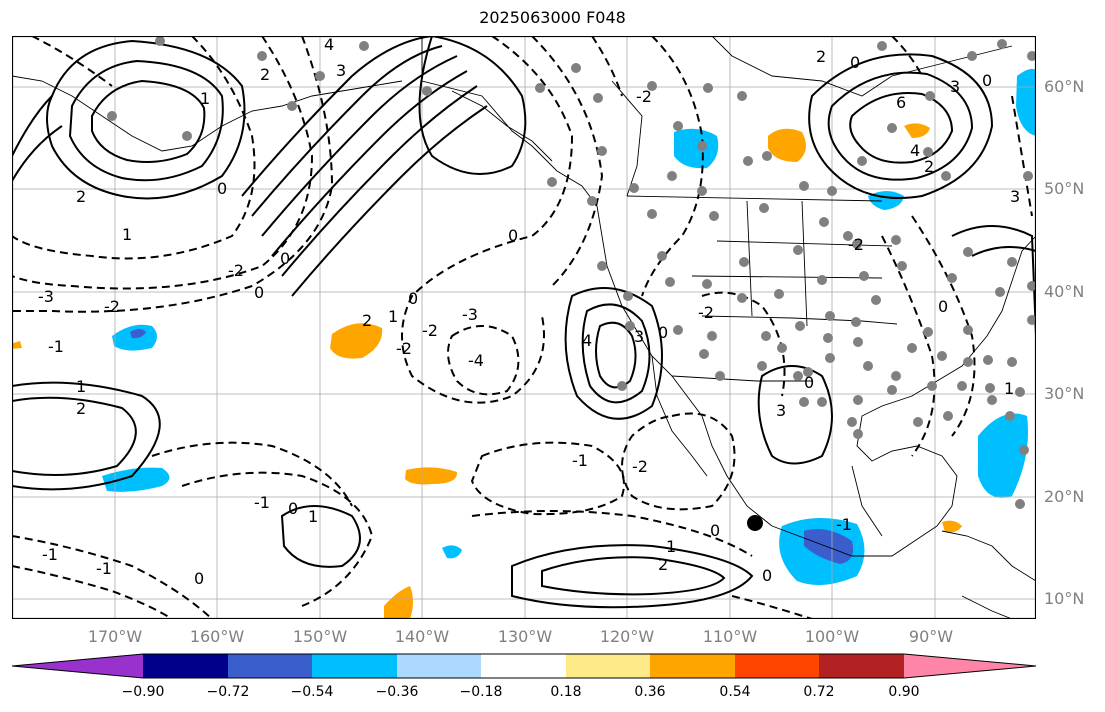 This screenshot has width=1105, height=712. I want to click on lon-label-130w: 130°W, so click(525, 636).